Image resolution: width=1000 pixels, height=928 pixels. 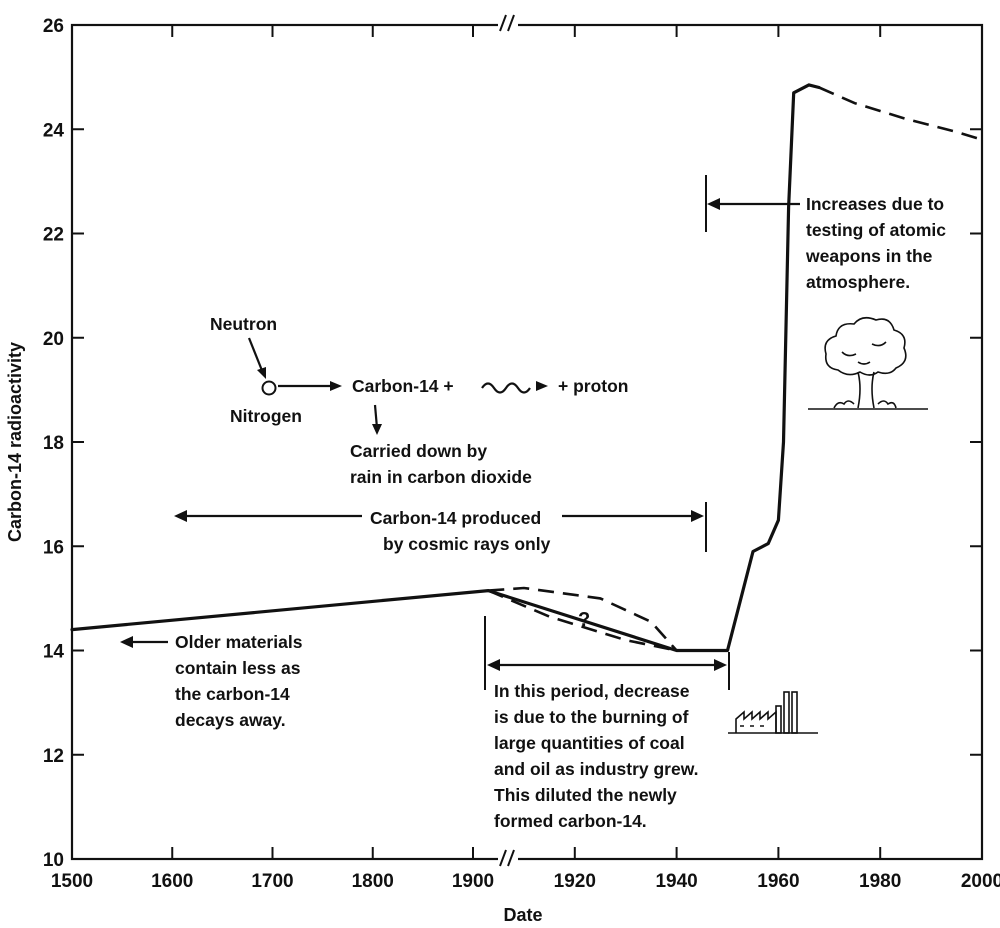 What do you see at coordinates (403, 386) in the screenshot?
I see `reaction-carbon-label: Carbon-14 +` at bounding box center [403, 386].